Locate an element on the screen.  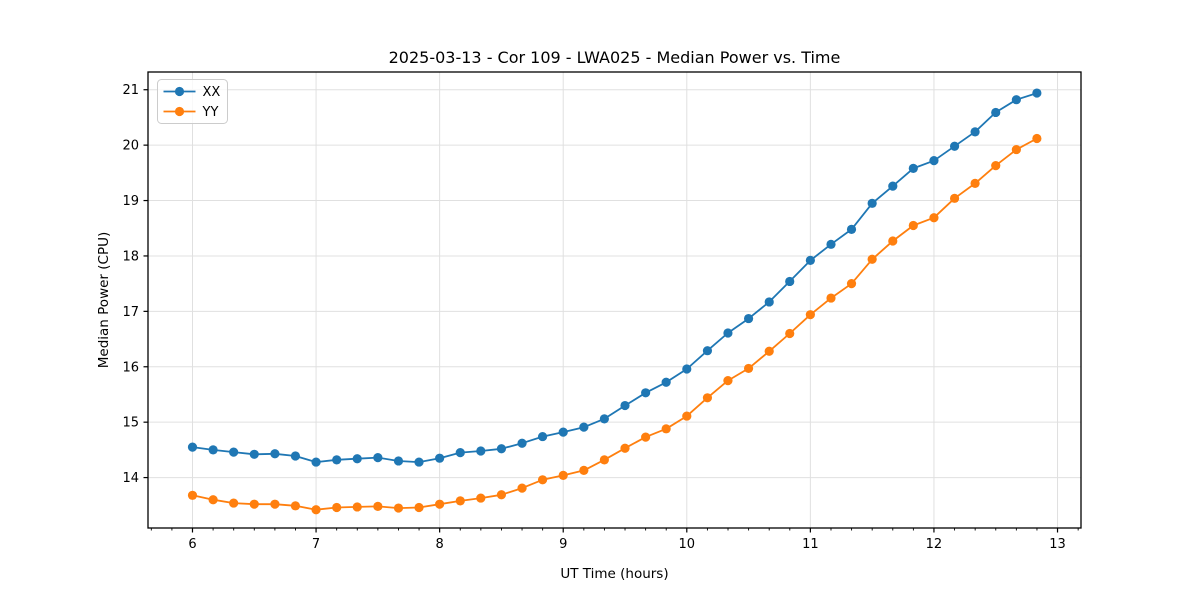
x-tick-label: 11 is located at coordinates (810, 544).